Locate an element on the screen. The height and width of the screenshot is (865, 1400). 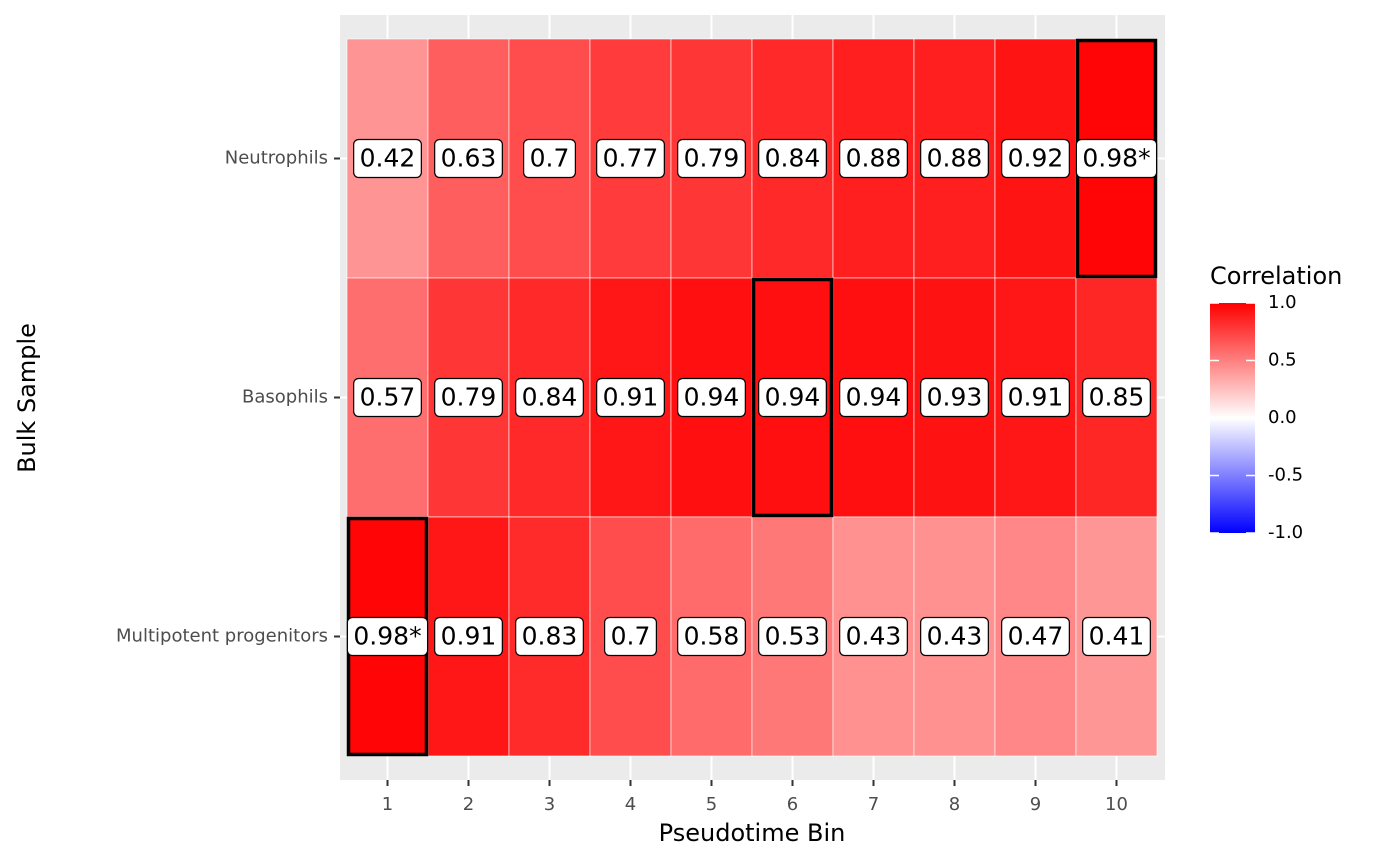
value-label: 0.7 is located at coordinates (631, 636).